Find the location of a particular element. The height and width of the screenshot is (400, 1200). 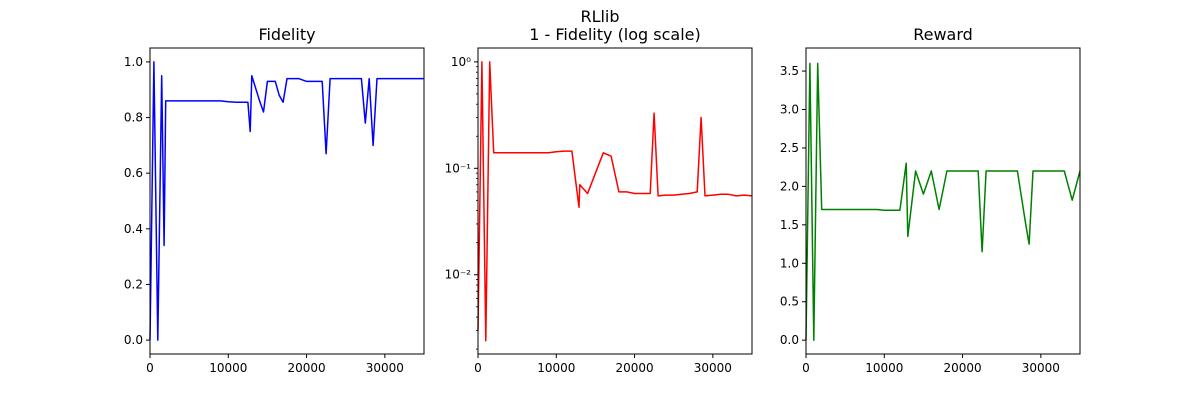

y-tick-label: 10⁻¹ is located at coordinates (458, 168).